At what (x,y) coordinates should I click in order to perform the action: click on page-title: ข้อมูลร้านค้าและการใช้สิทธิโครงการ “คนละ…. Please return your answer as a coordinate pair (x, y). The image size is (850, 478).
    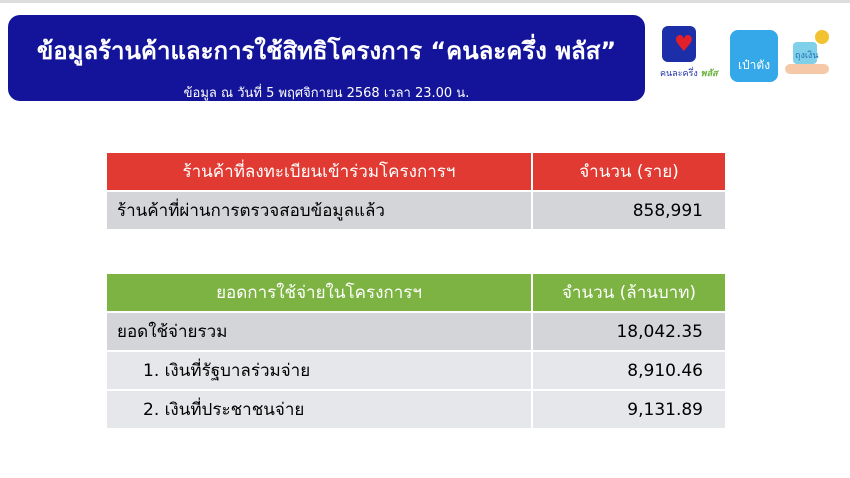
    Looking at the image, I should click on (326, 51).